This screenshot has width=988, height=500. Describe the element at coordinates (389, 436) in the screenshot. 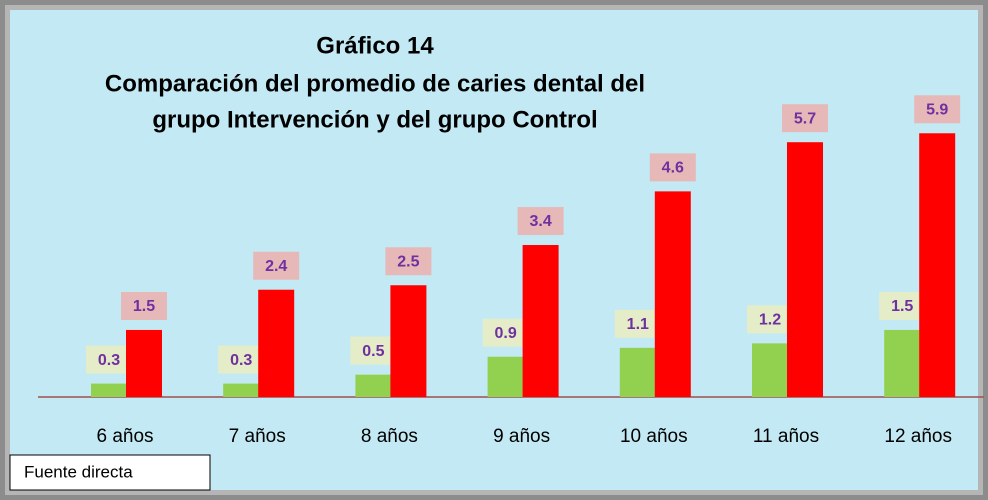

I see `x-tick-label: 8 años` at that location.